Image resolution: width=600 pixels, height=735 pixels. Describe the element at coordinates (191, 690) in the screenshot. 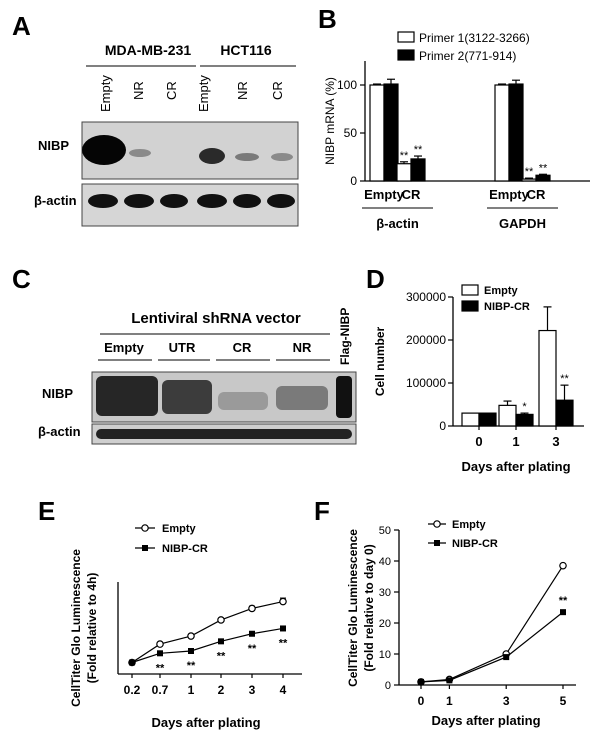

I see `x-tick-label: 1` at that location.